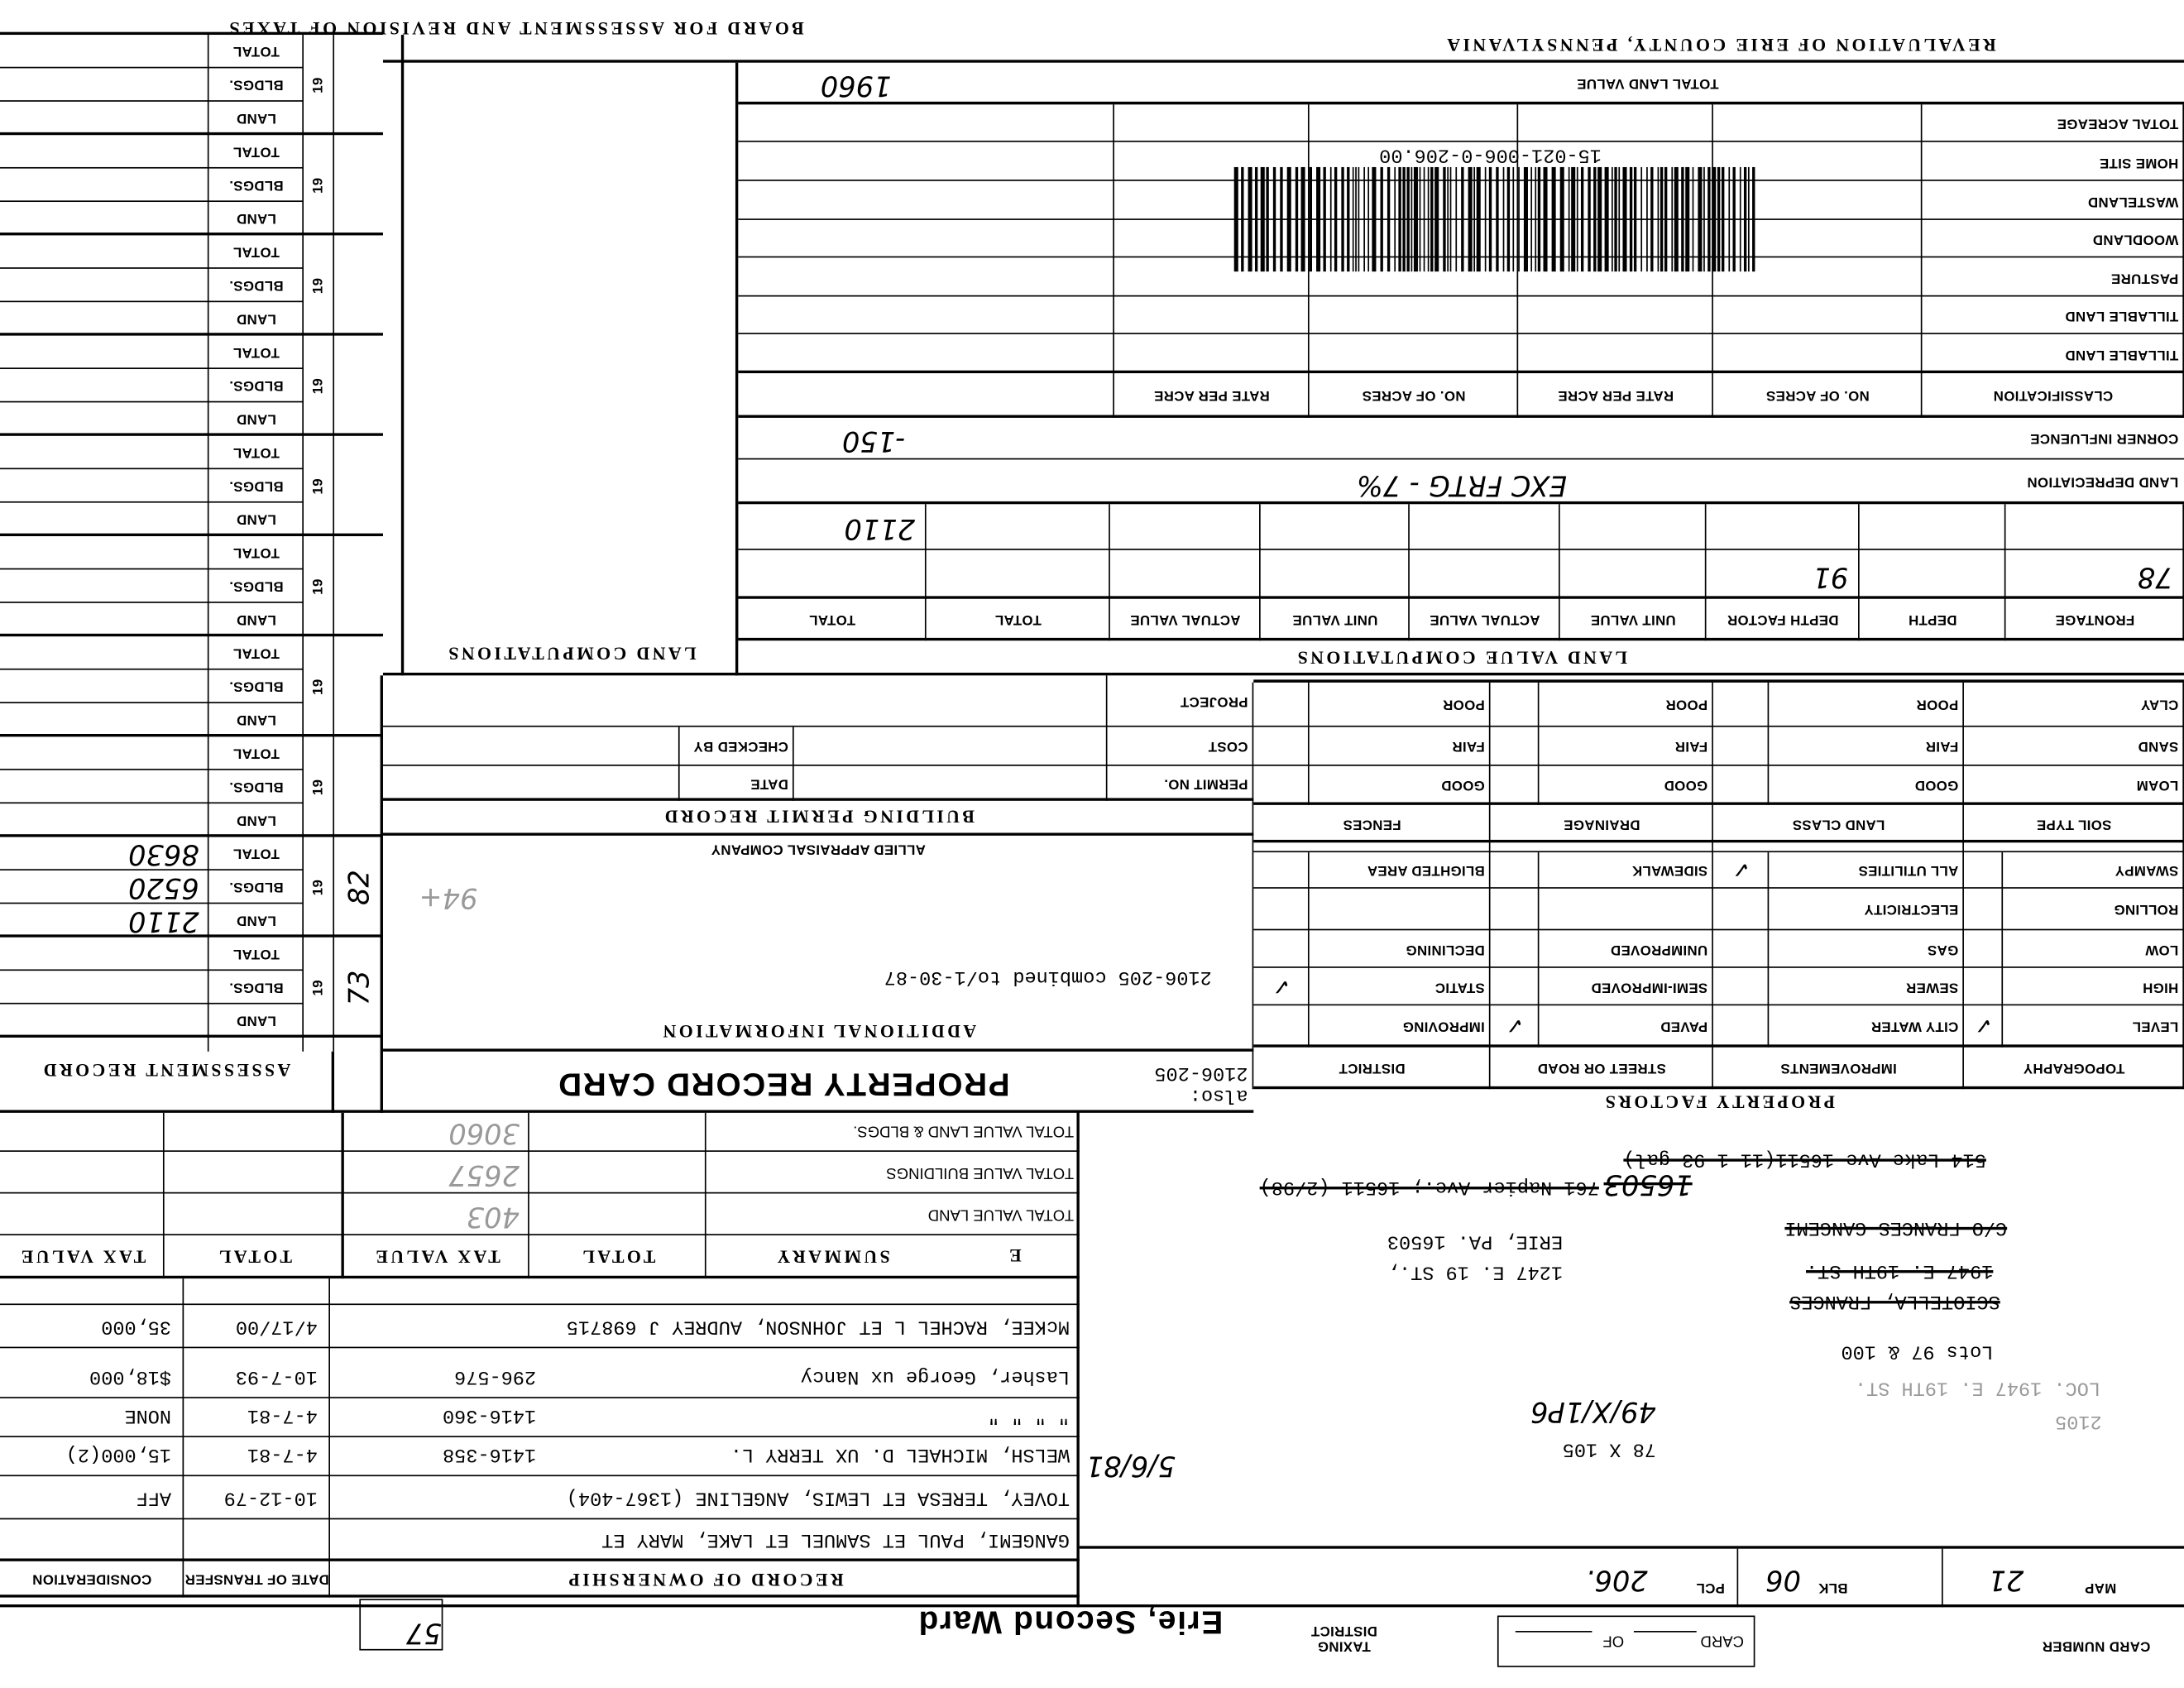 Image resolution: width=2184 pixels, height=1688 pixels. Describe the element at coordinates (1896, 1227) in the screenshot. I see `legal-description-line: C/O FRANCES GANGEMI` at that location.